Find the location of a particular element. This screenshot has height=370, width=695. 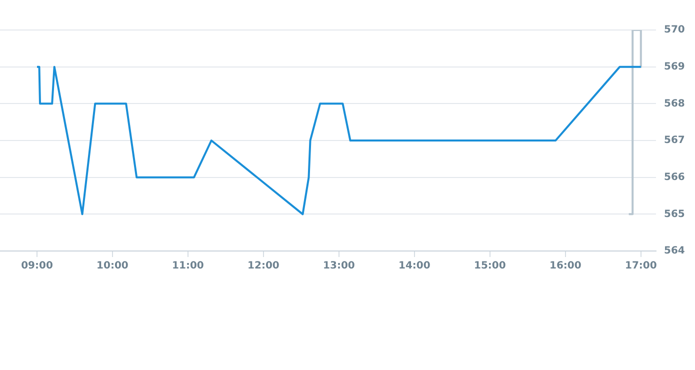

y-tick-label: 570 is located at coordinates (674, 30).